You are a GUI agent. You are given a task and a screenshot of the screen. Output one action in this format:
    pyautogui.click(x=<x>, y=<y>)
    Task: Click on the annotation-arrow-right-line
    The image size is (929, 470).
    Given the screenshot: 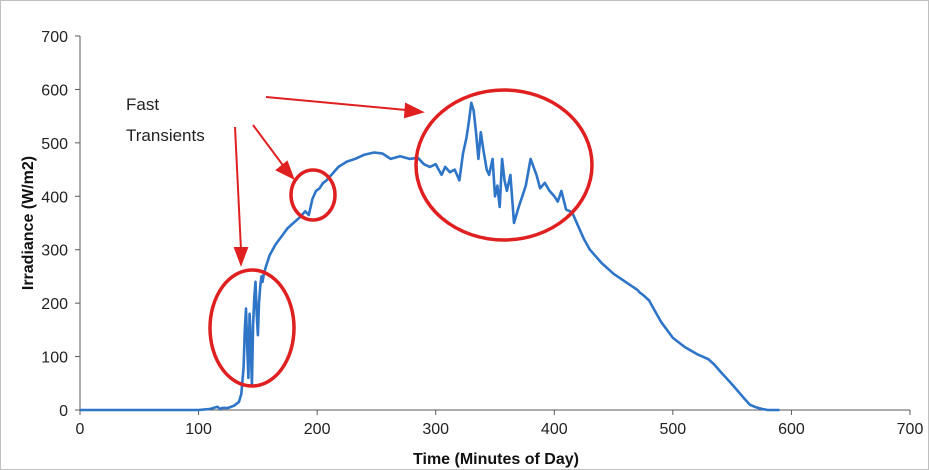 What is the action you would take?
    pyautogui.click(x=336, y=103)
    